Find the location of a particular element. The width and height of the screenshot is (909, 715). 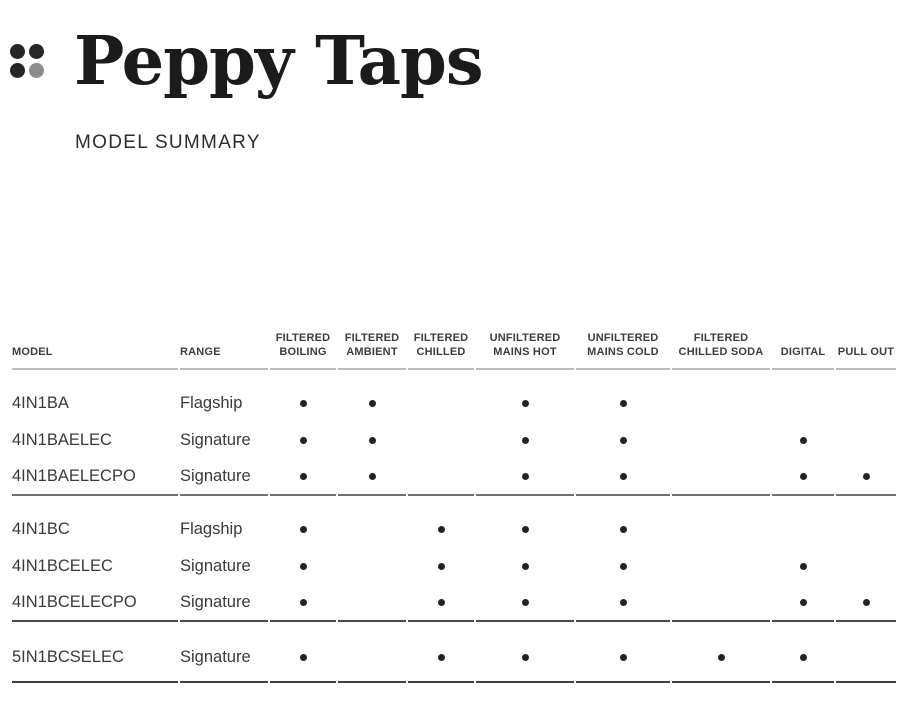

column-header-unfiltered_mains_cold: UNFILTERED MAINS COLD is located at coordinates (623, 346).